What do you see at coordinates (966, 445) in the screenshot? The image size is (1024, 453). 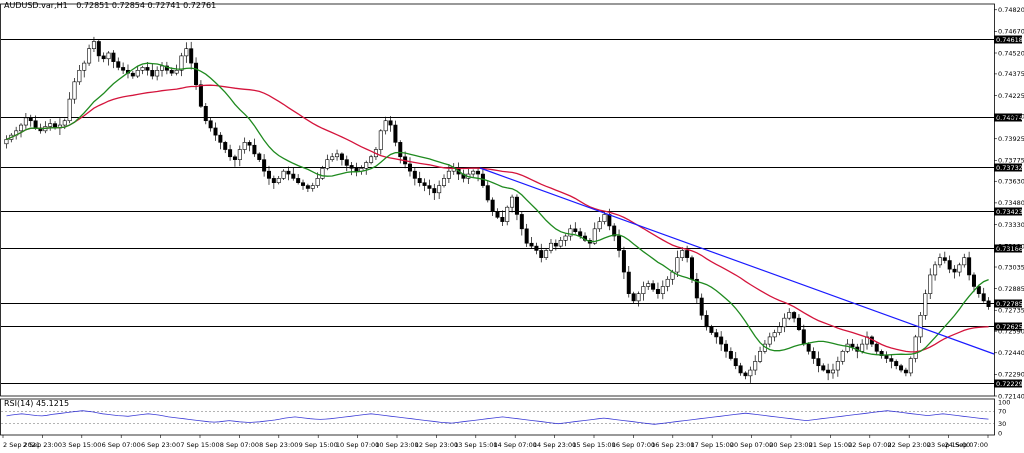 I see `x-tick-label: 24 Sep 07:00` at bounding box center [966, 445].